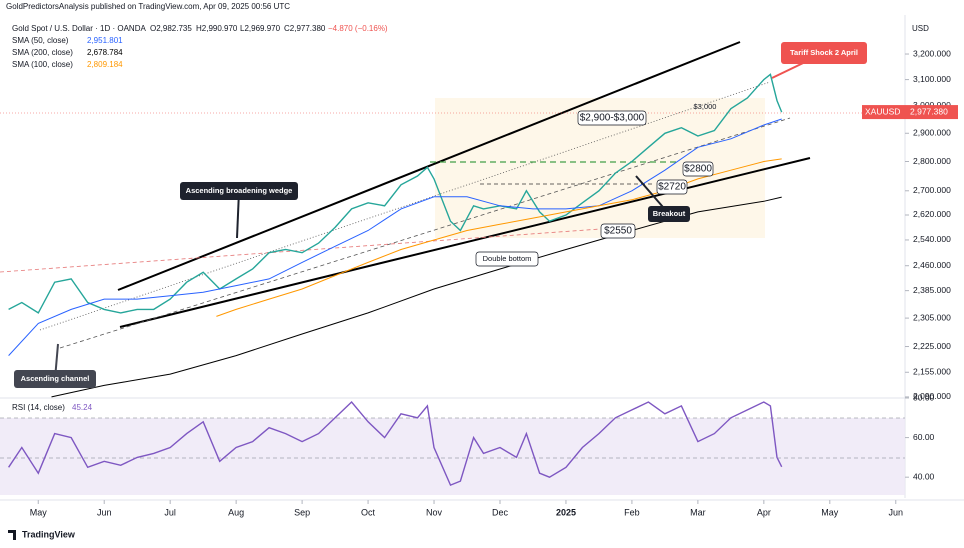  What do you see at coordinates (932, 214) in the screenshot?
I see `y-tick-label: 2,620.000` at bounding box center [932, 214].